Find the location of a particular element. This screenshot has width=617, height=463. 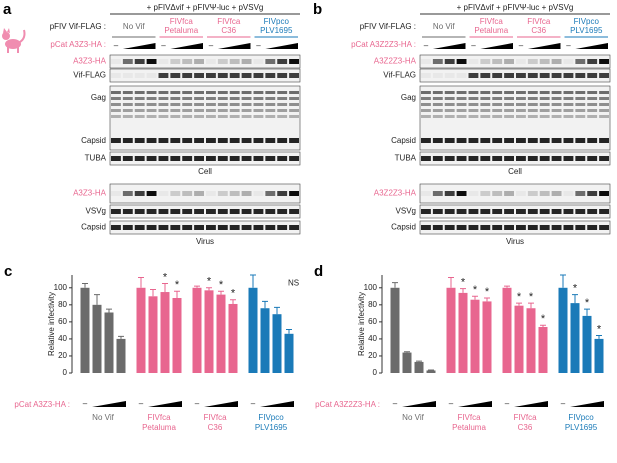

y-tick-label: 80 is located at coordinates (62, 304).